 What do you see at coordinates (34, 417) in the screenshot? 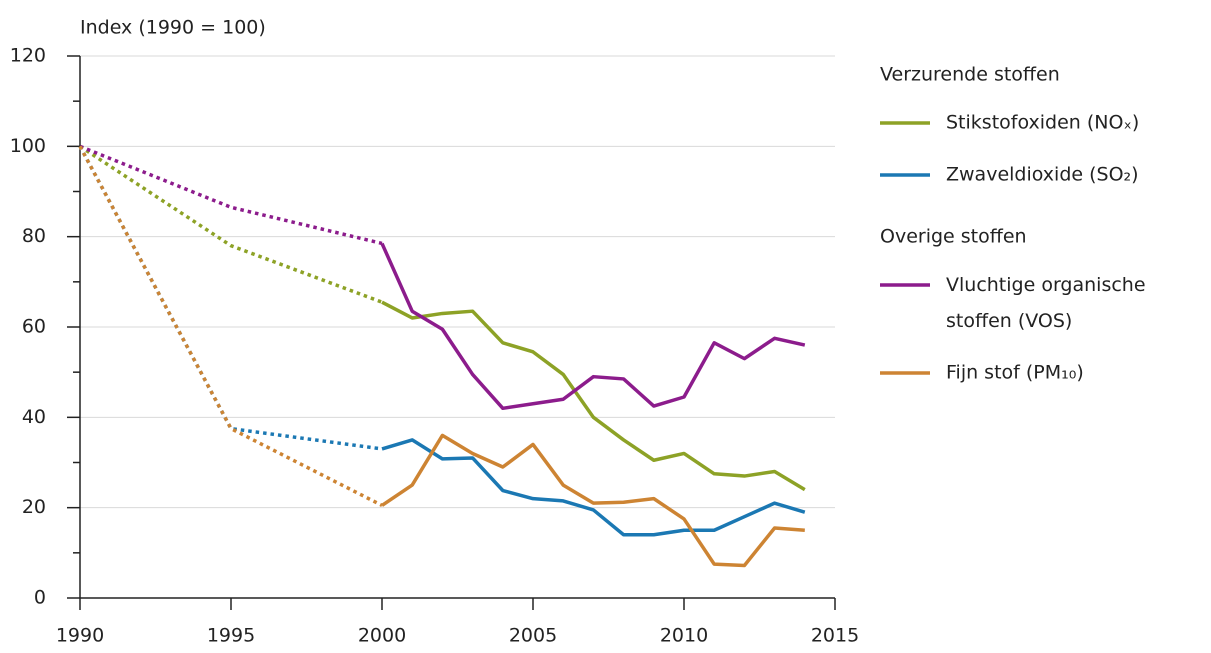
I see `y-tick-label: 40` at bounding box center [34, 417].